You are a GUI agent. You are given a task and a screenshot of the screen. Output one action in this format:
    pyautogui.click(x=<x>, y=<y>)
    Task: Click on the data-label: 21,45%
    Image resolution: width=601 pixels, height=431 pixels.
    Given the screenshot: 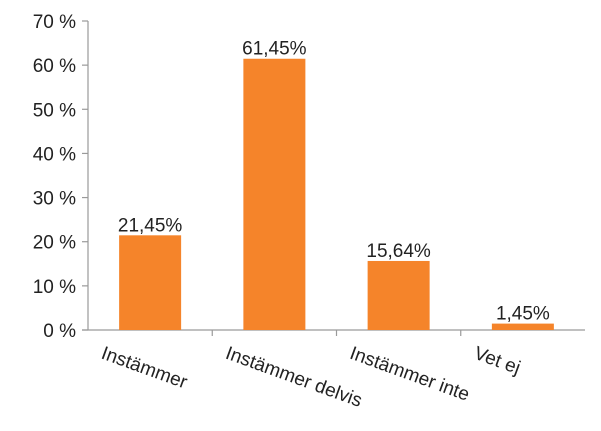 What is the action you would take?
    pyautogui.click(x=150, y=225)
    